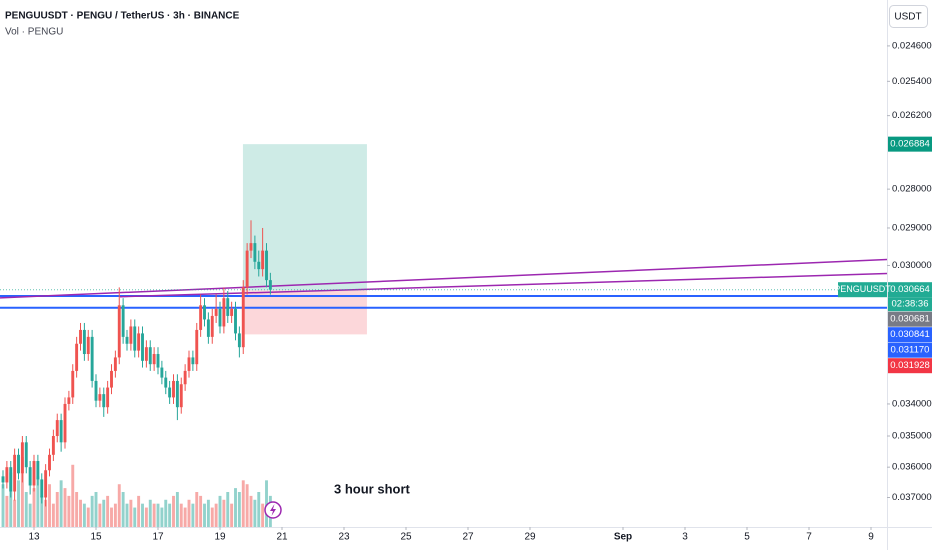 The height and width of the screenshot is (550, 932). What do you see at coordinates (406, 537) in the screenshot?
I see `x-tick-label: 25` at bounding box center [406, 537].